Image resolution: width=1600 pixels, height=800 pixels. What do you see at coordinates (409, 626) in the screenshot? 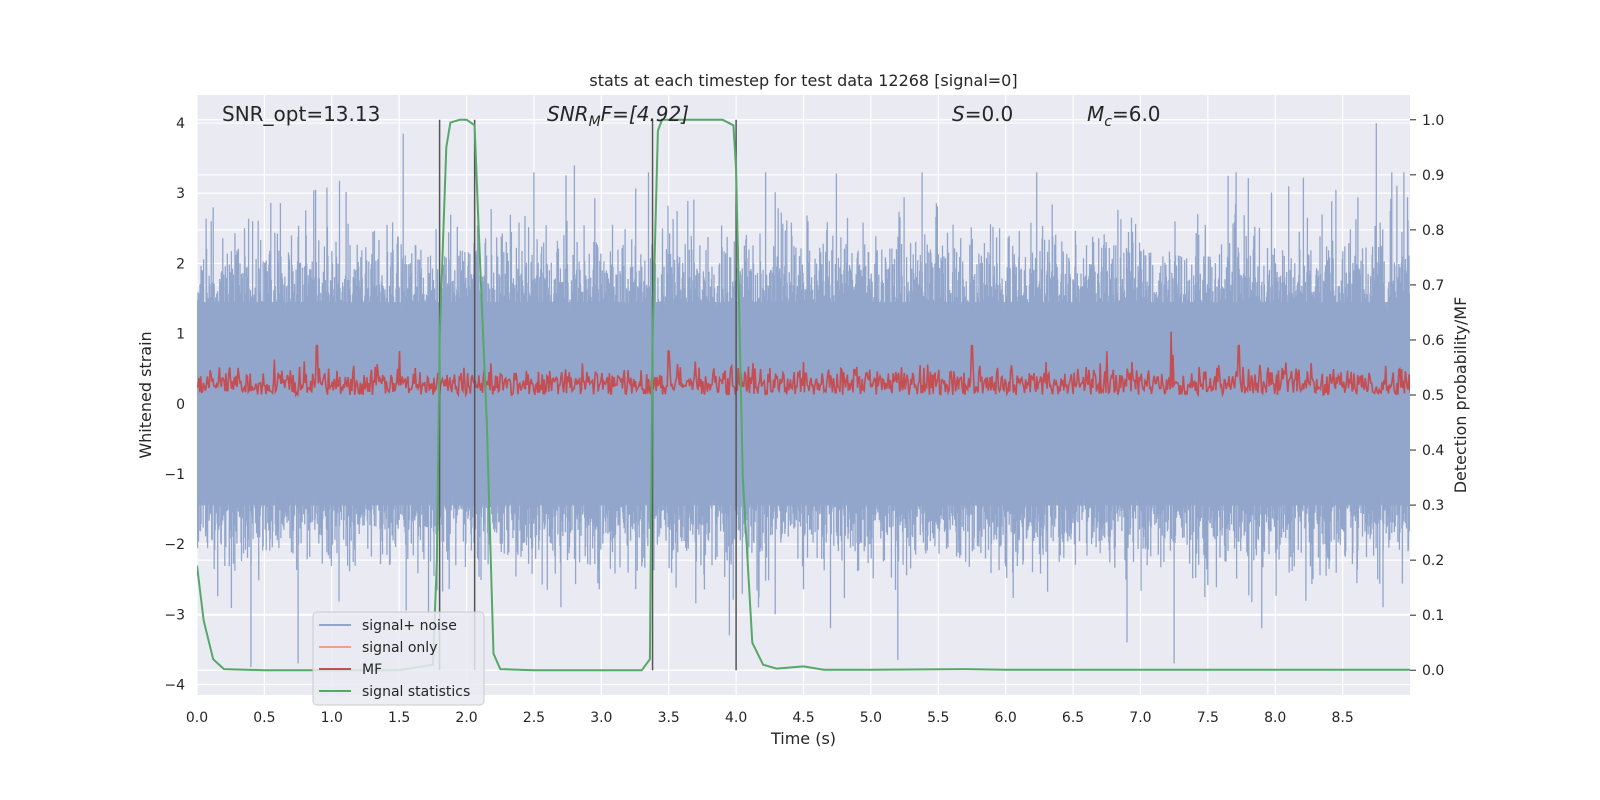
I see `legend-entry-noise: signal+ noise` at bounding box center [409, 626].